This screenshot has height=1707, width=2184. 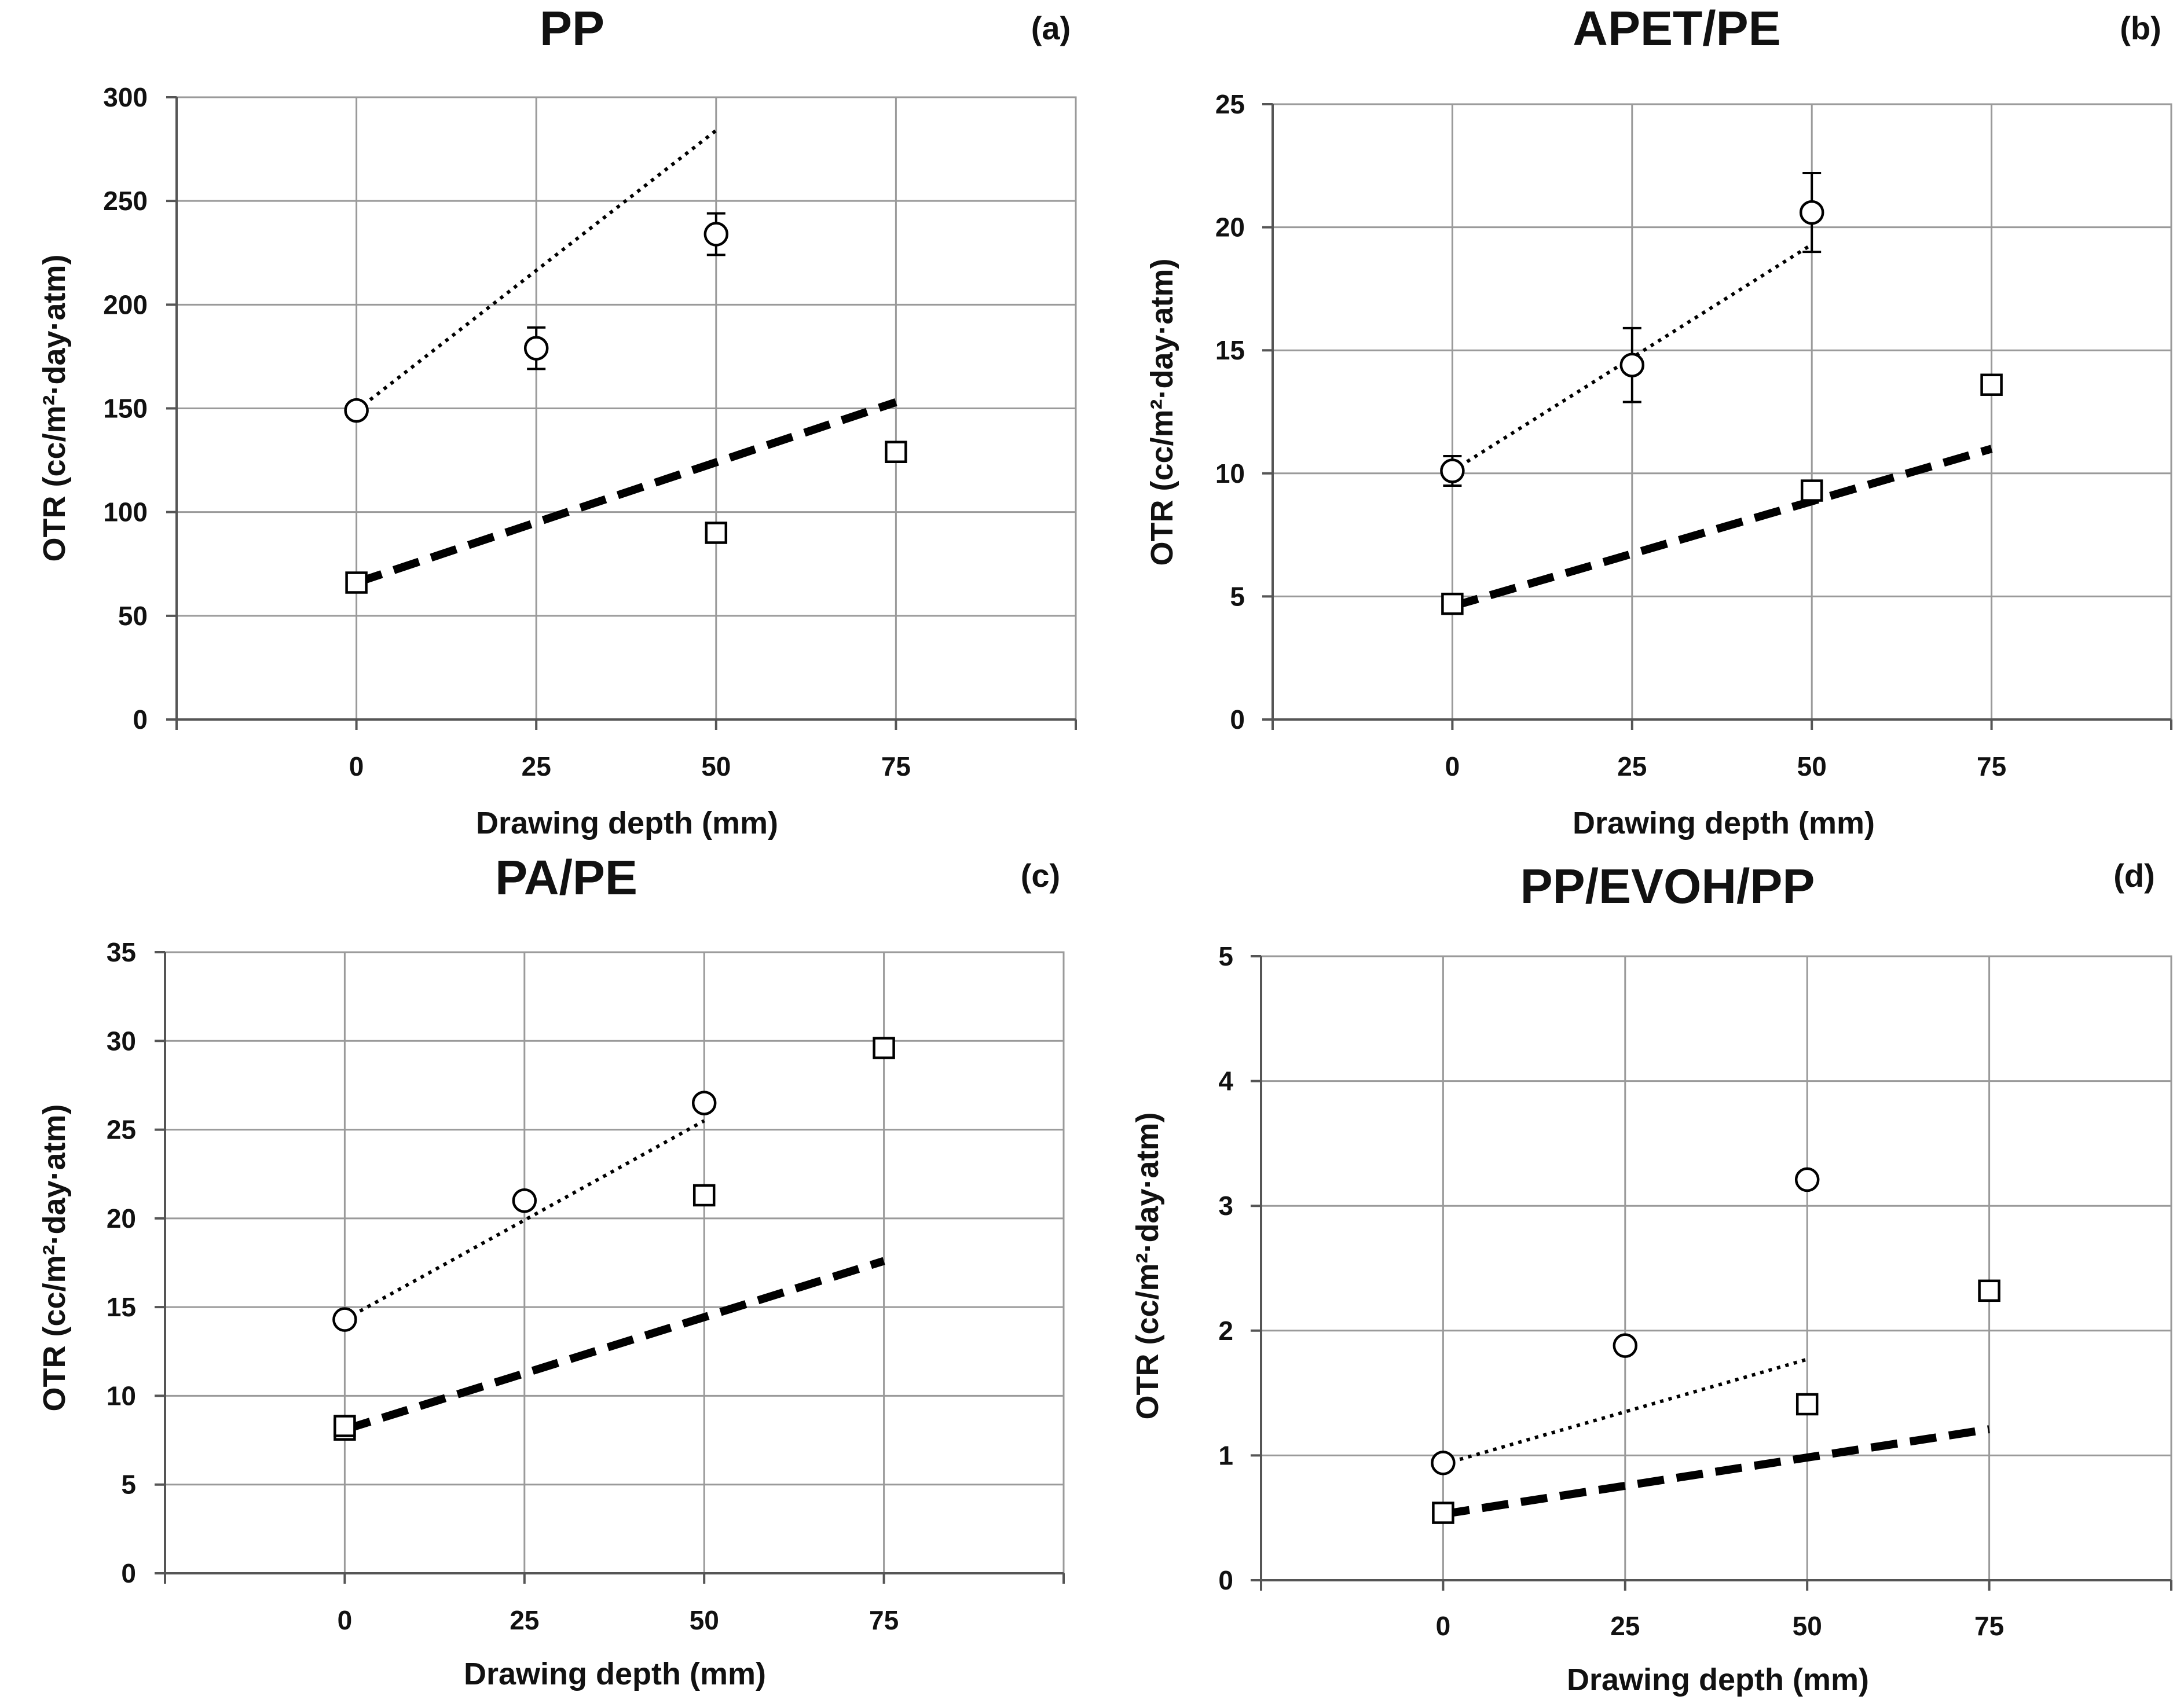 I want to click on chart-2-y-tick-label: 5, so click(x=1237, y=596).